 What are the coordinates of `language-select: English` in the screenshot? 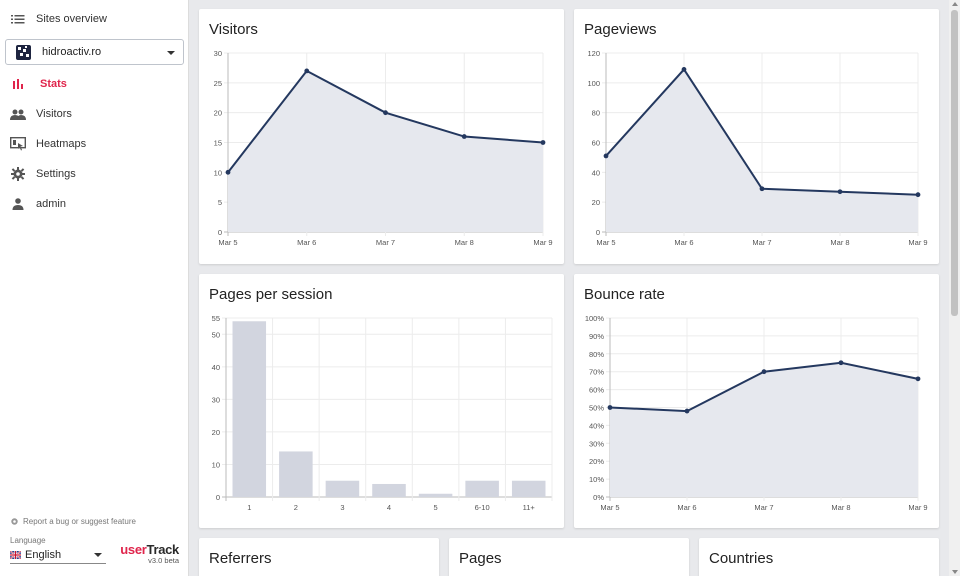 It's located at (58, 555).